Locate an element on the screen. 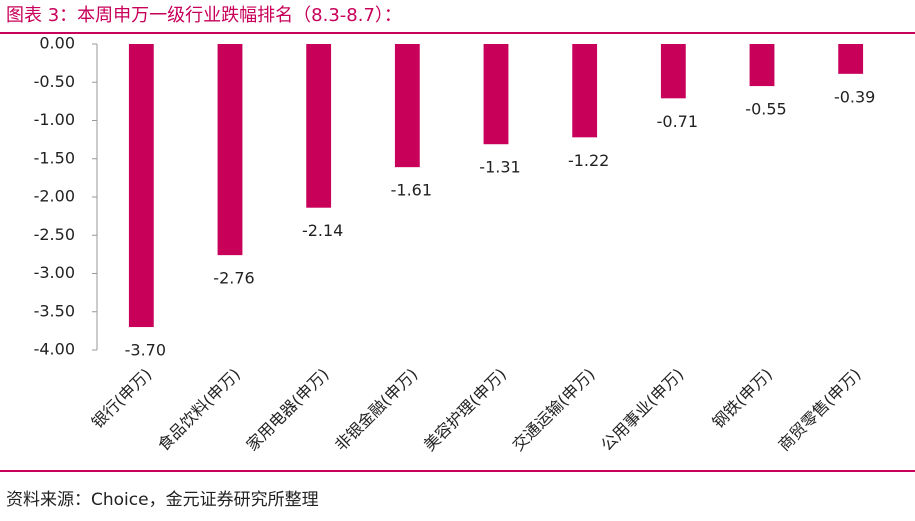 This screenshot has height=521, width=915. y-tick-label: -0.50 is located at coordinates (54, 81).